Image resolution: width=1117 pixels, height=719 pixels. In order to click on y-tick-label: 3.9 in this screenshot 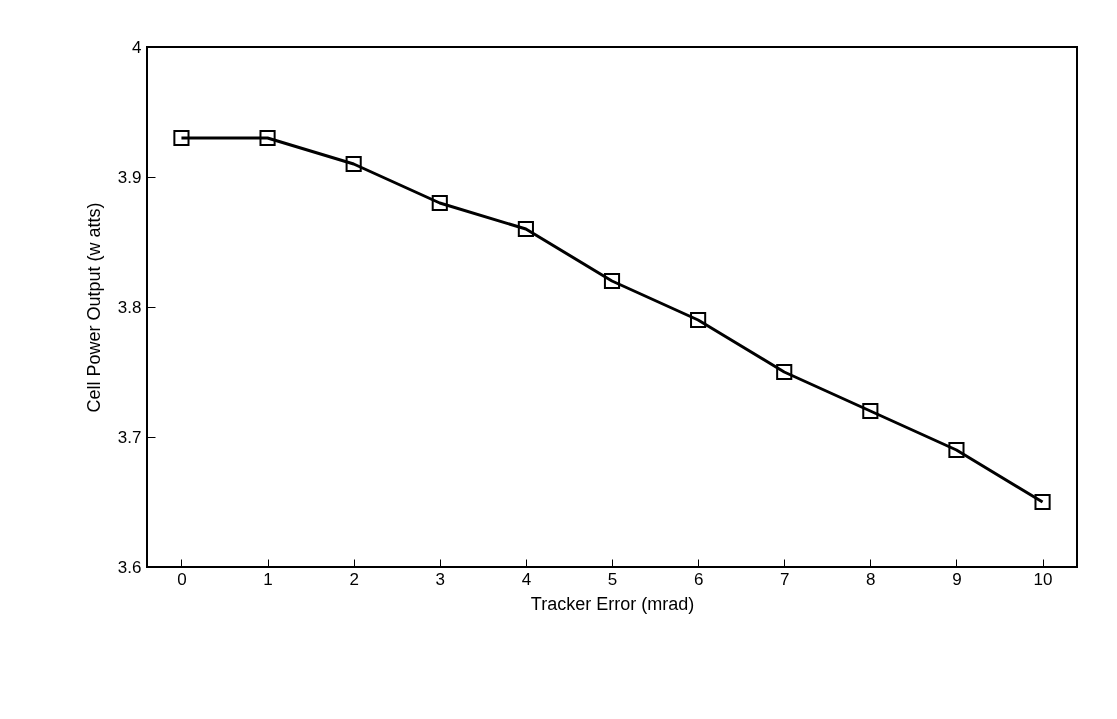, I will do `click(129, 177)`.